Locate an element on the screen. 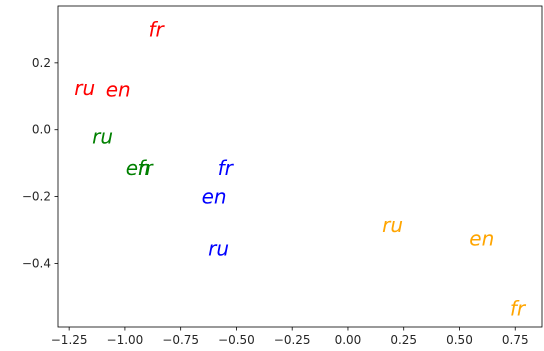  y-tick-label: 0.2 is located at coordinates (41, 63).